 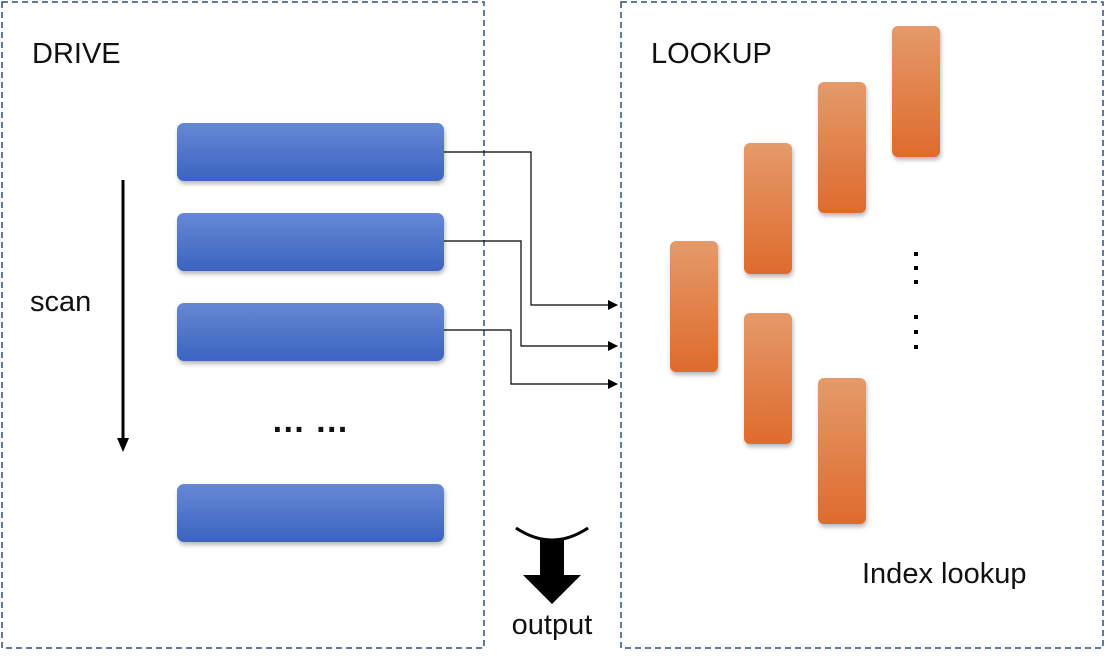 I want to click on drive-row-last, so click(x=310, y=513).